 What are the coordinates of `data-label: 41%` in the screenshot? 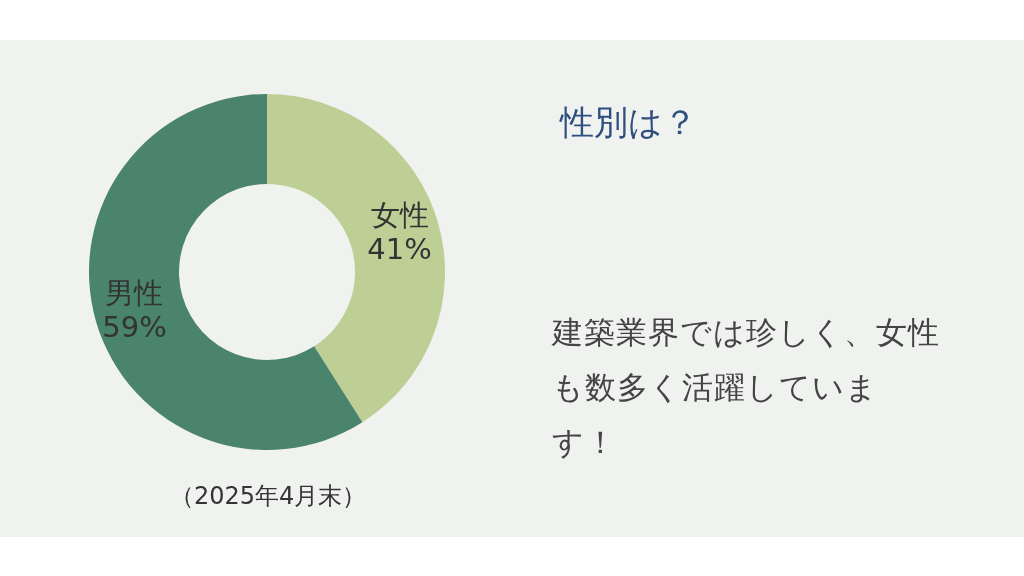 It's located at (399, 249).